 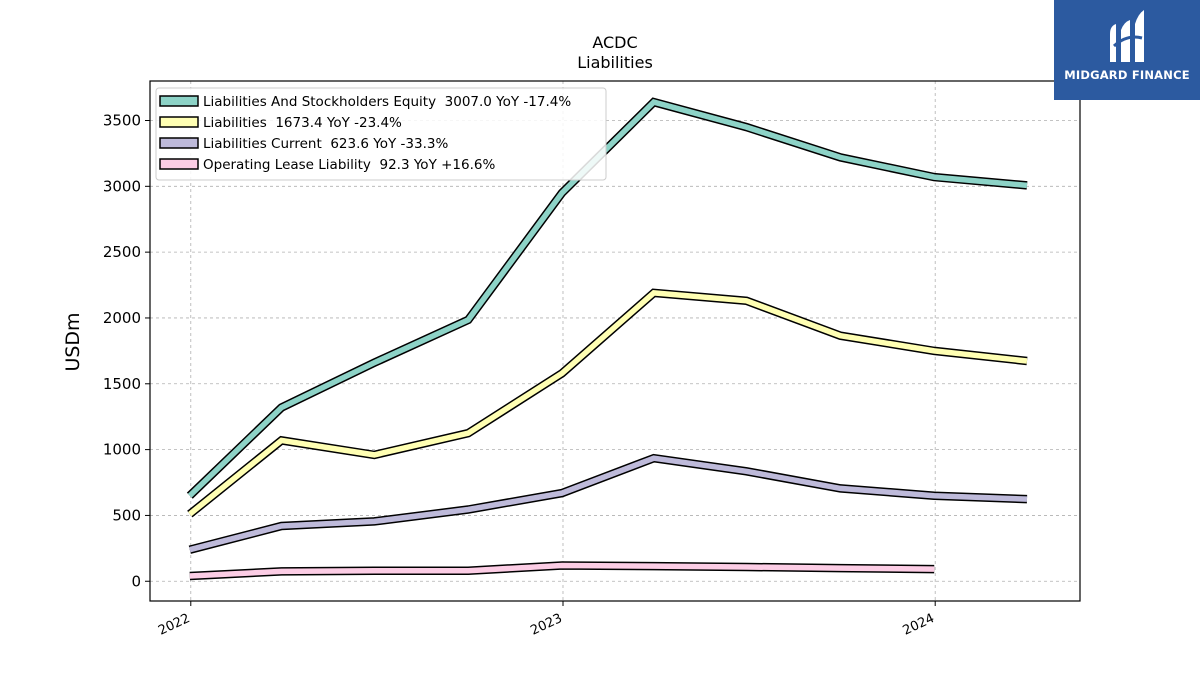 I want to click on y-tick-label: 2500, so click(x=122, y=252).